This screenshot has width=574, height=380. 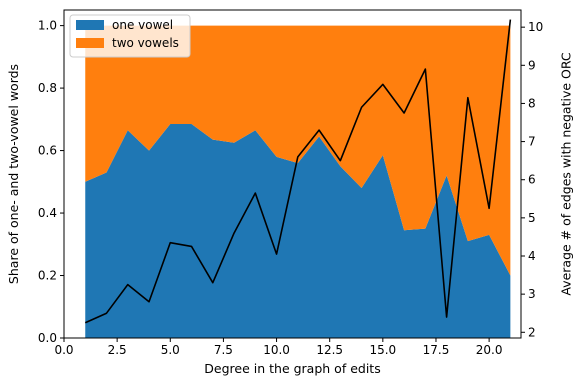 What do you see at coordinates (63, 350) in the screenshot?
I see `x-tick-label: 0.0` at bounding box center [63, 350].